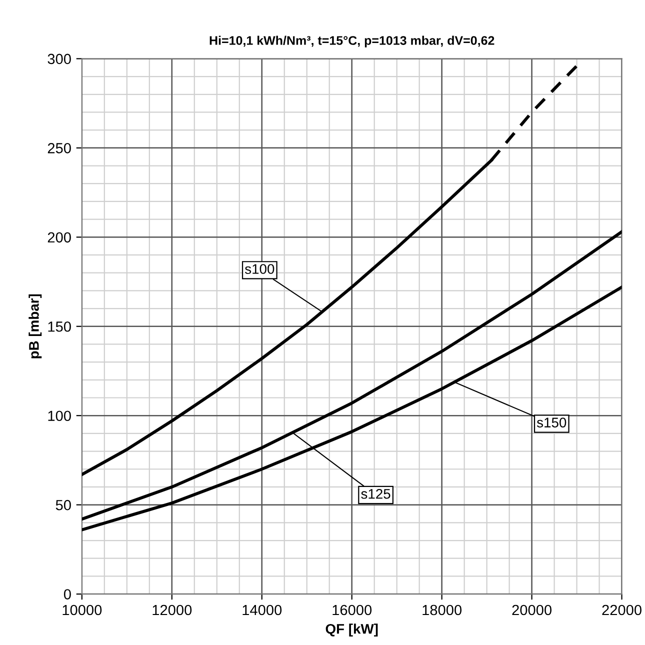  What do you see at coordinates (59, 326) in the screenshot?
I see `y-tick-label: 150` at bounding box center [59, 326].